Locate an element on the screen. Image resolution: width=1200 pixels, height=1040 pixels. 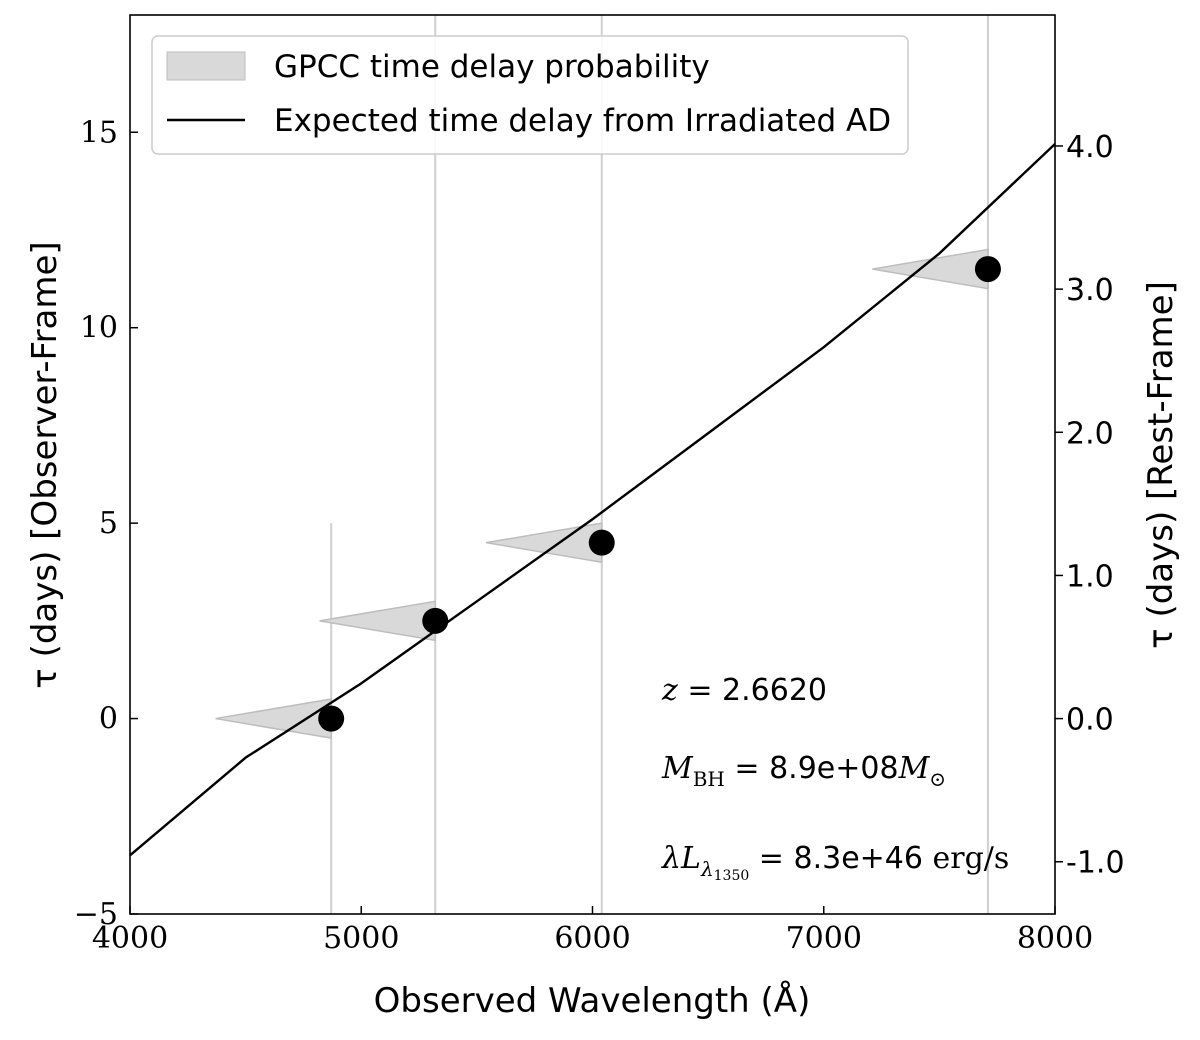
legend-box is located at coordinates (530, 95).